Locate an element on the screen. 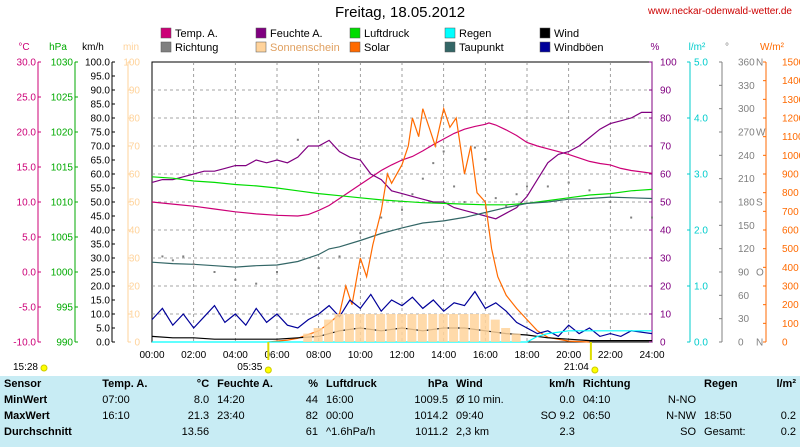 The height and width of the screenshot is (447, 800). x-tick-label: 12:00 is located at coordinates (401, 355).